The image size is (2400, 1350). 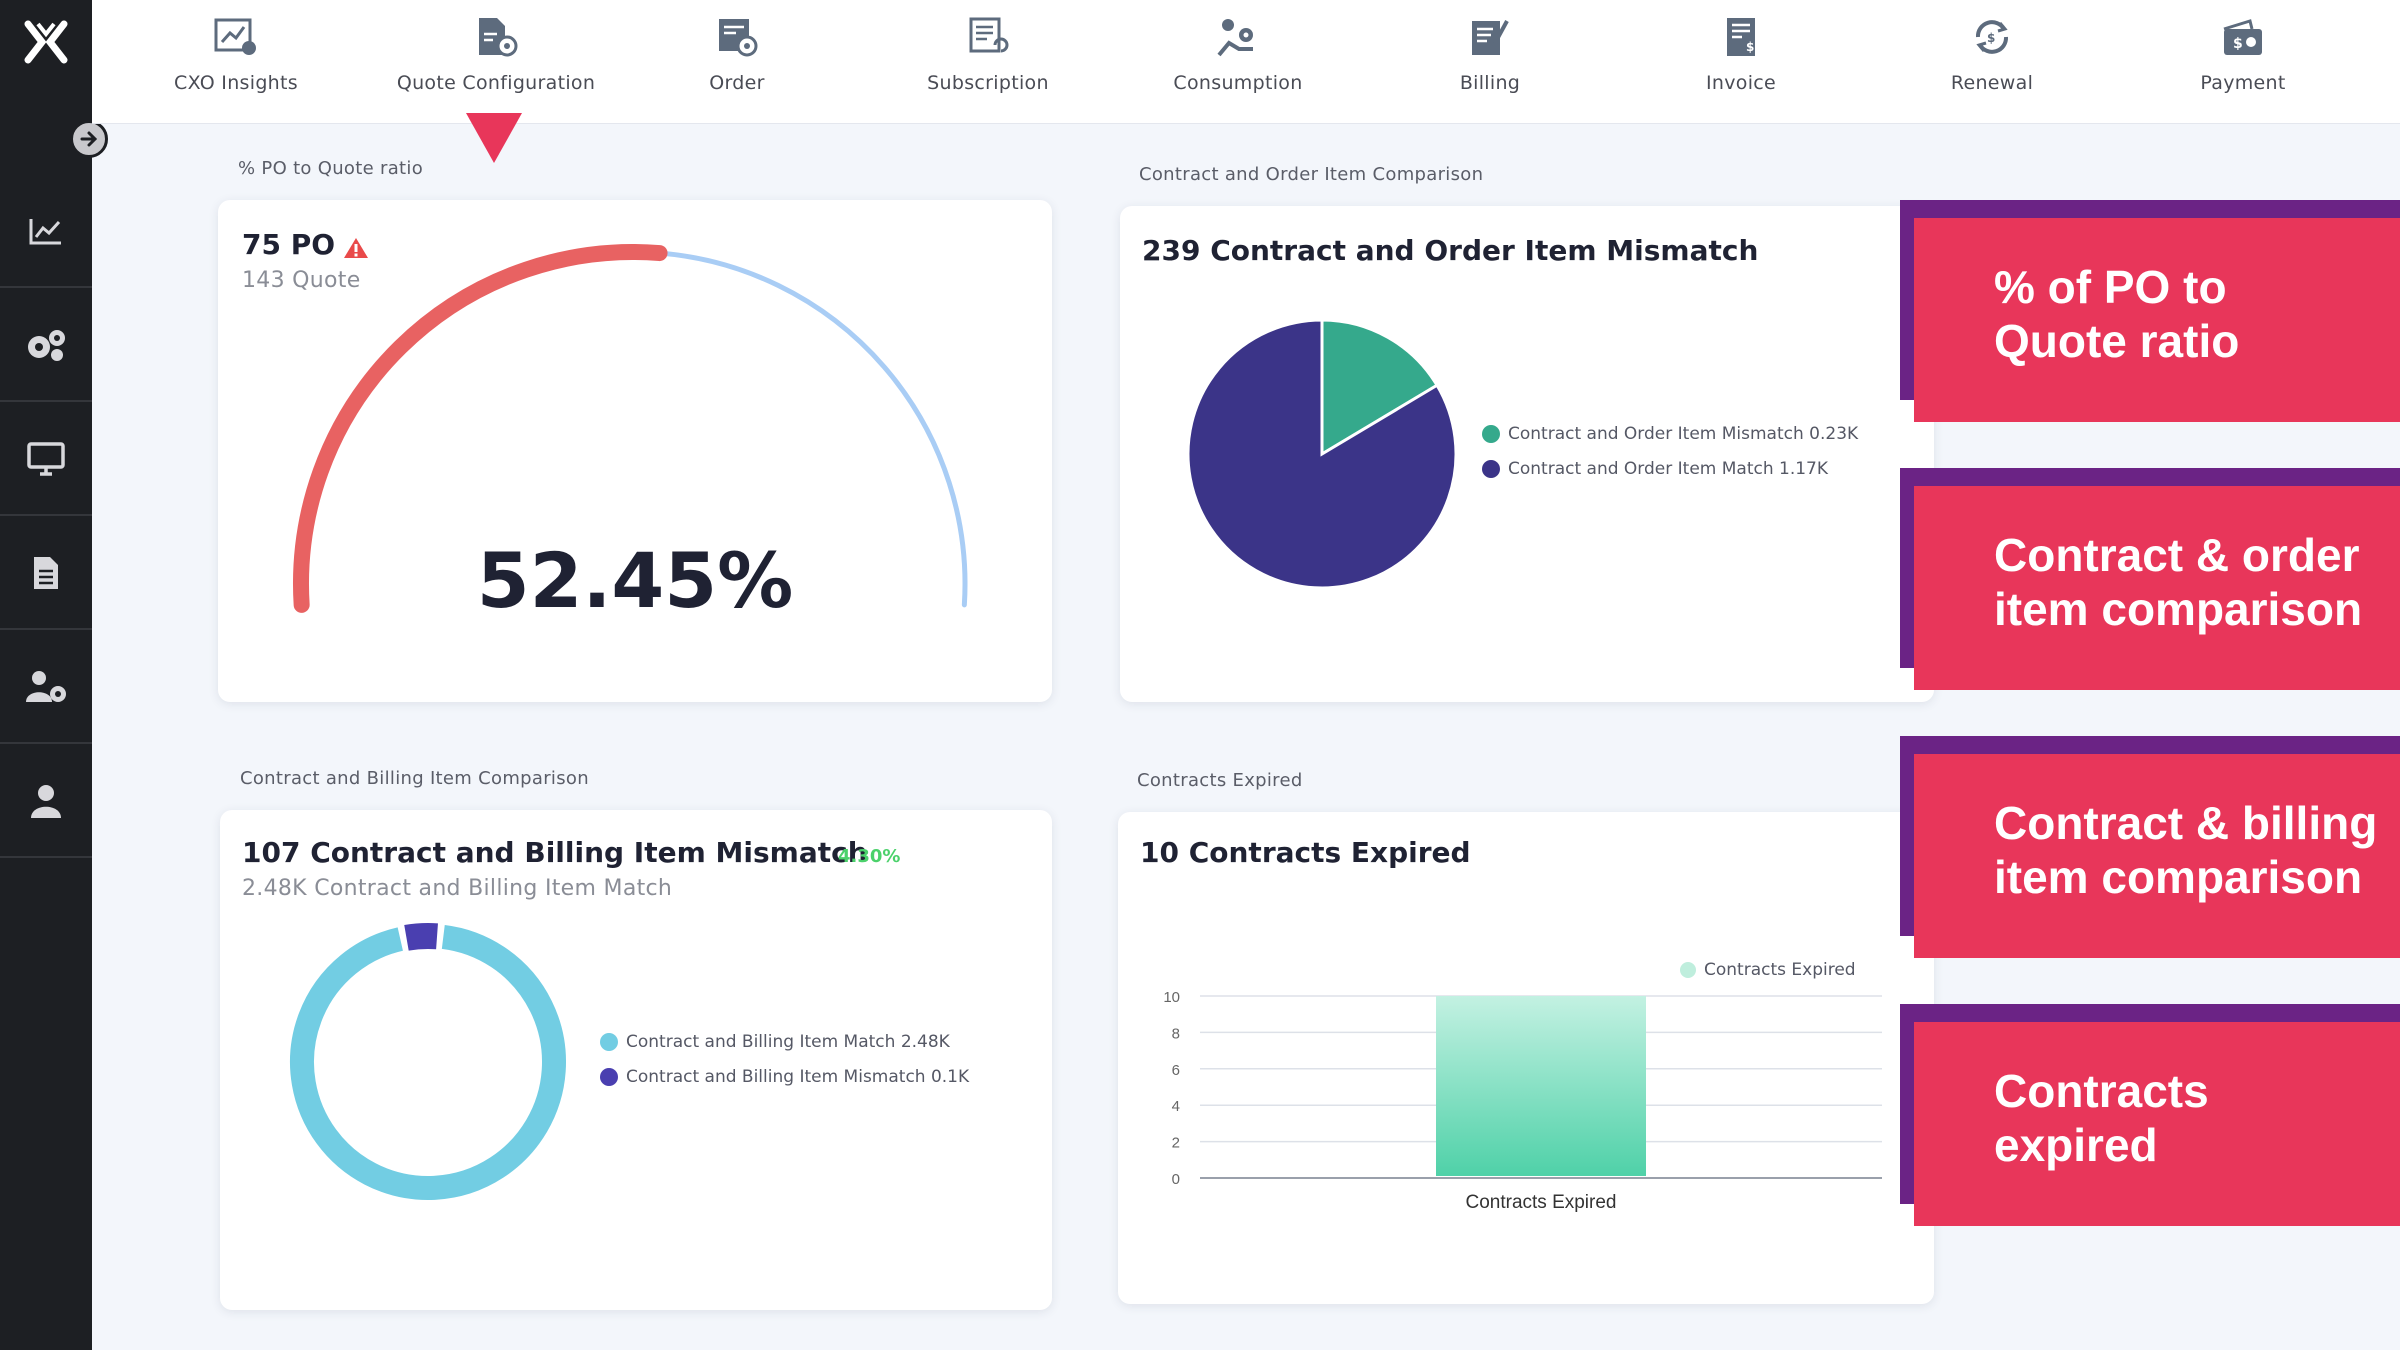 I want to click on legend-item-order-mismatch: Contract and Order Item Mismatch 0.23K, so click(x=1670, y=434).